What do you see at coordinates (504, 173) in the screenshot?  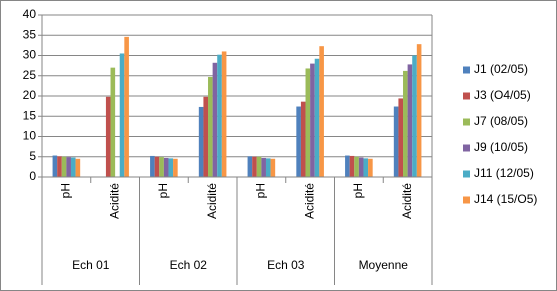 I see `legend-label: J11 (12/05)` at bounding box center [504, 173].